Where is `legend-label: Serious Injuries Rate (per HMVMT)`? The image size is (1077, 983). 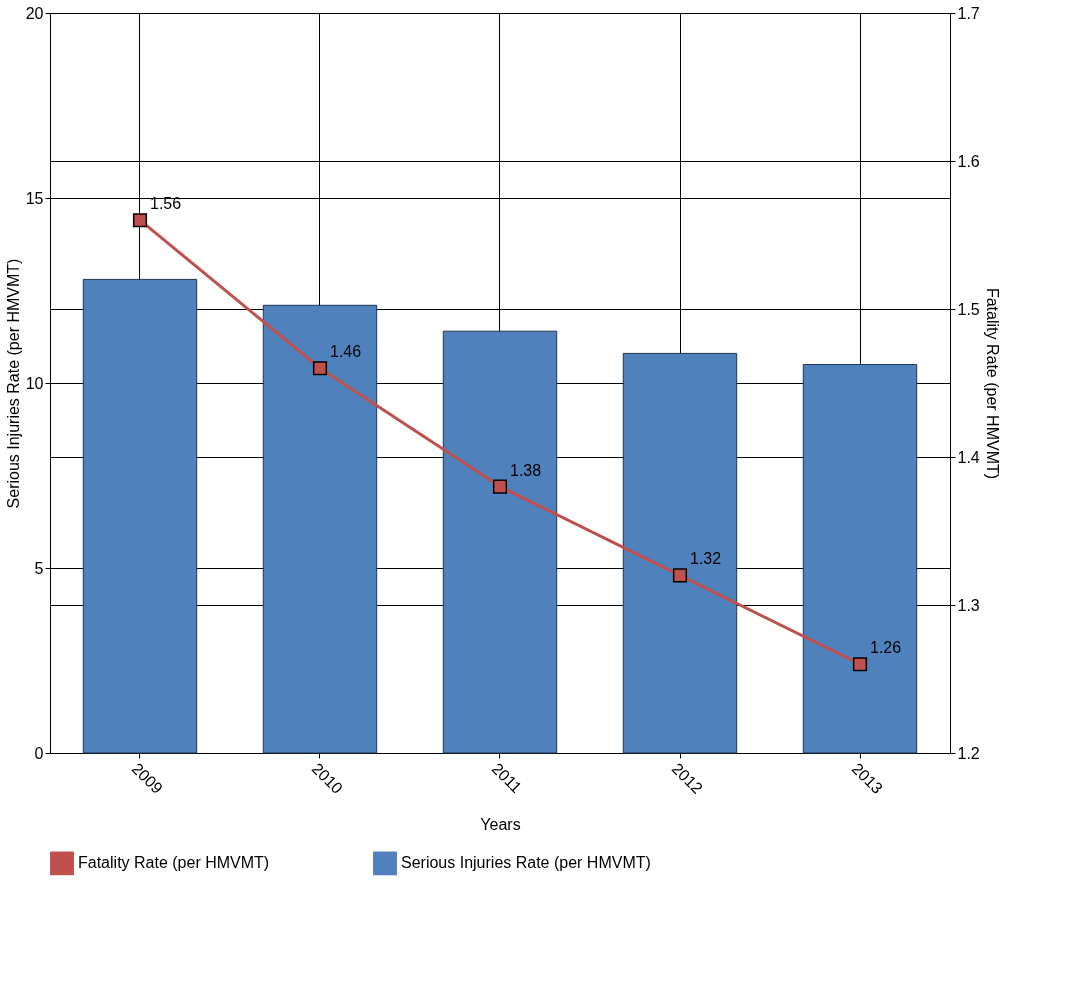 legend-label: Serious Injuries Rate (per HMVMT) is located at coordinates (526, 863).